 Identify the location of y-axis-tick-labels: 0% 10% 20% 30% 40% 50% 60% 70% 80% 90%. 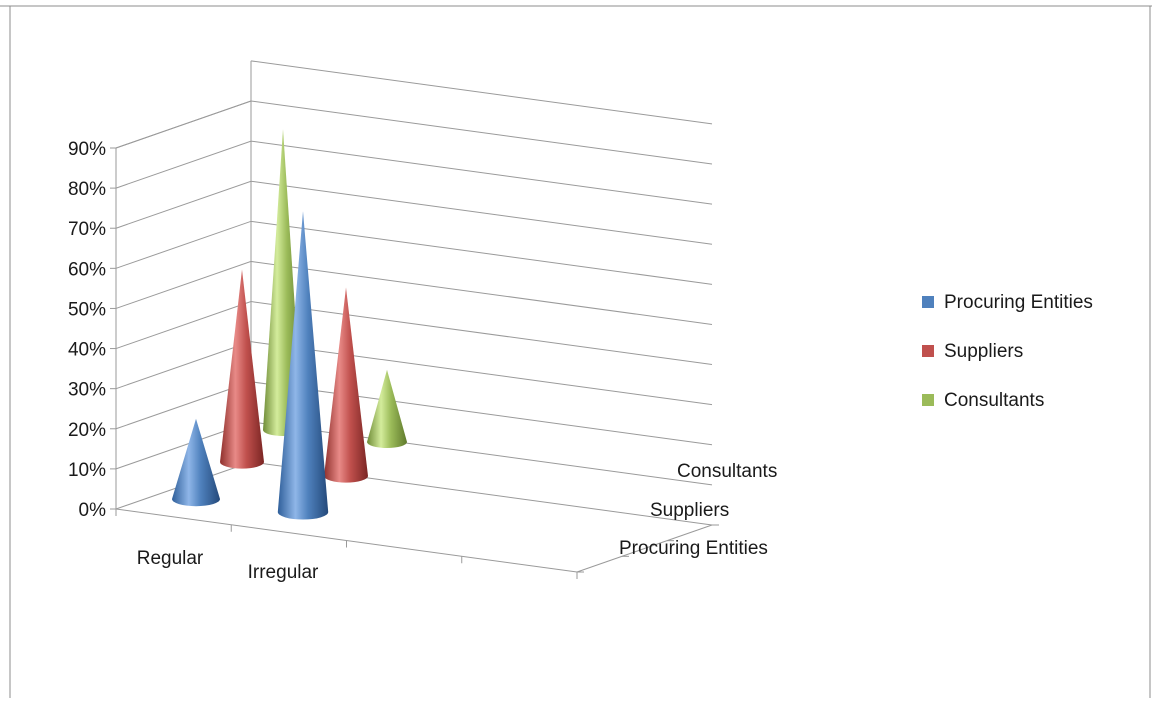
(92, 330).